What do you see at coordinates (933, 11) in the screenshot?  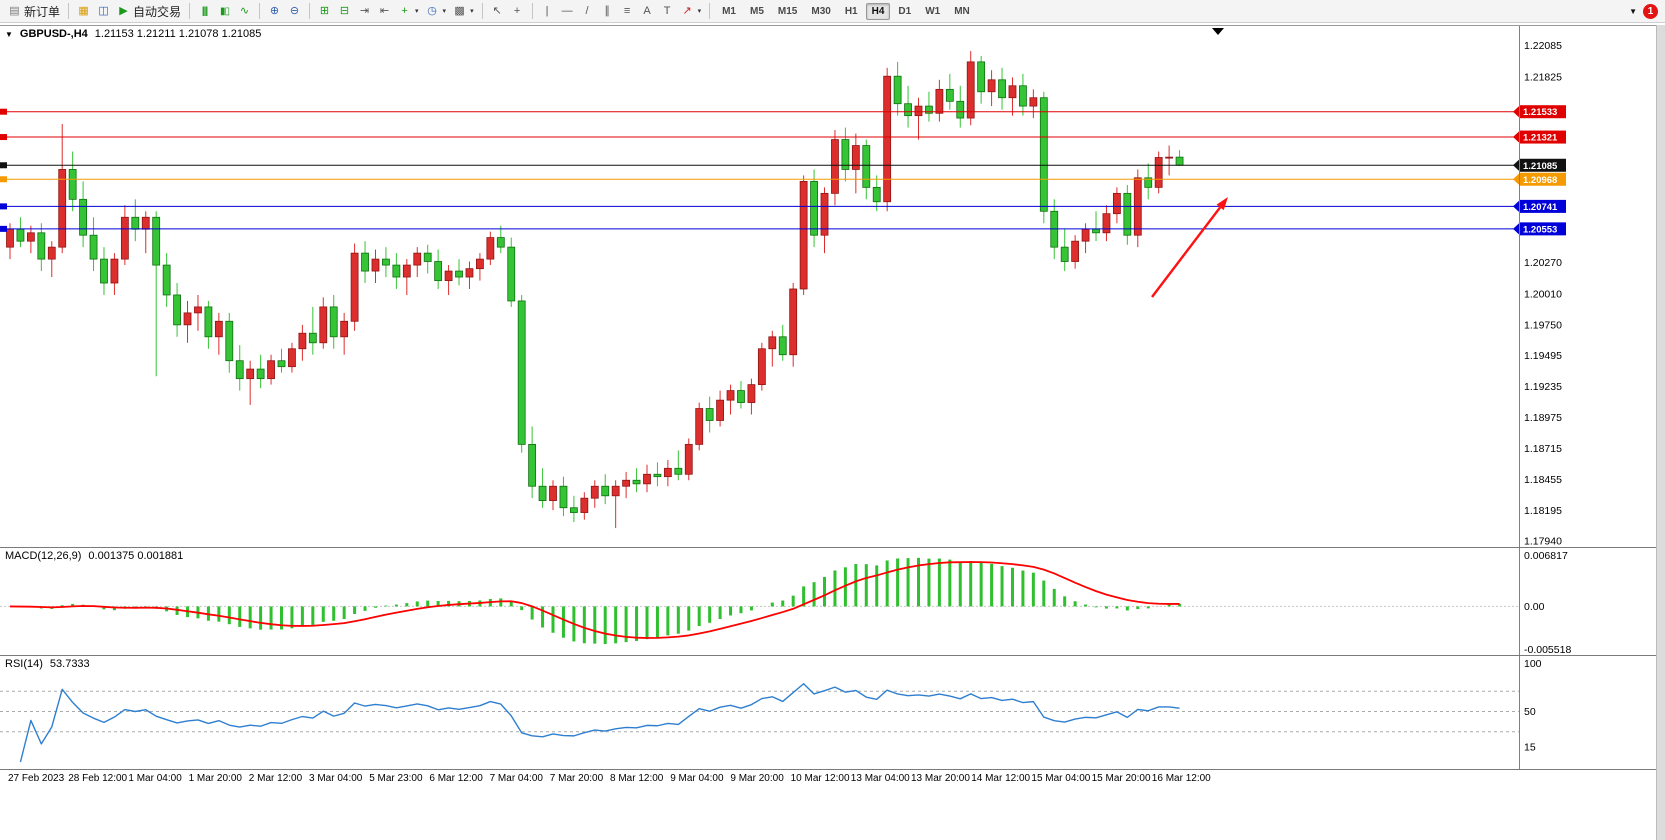 I see `timeframe-button-w1: W1` at bounding box center [933, 11].